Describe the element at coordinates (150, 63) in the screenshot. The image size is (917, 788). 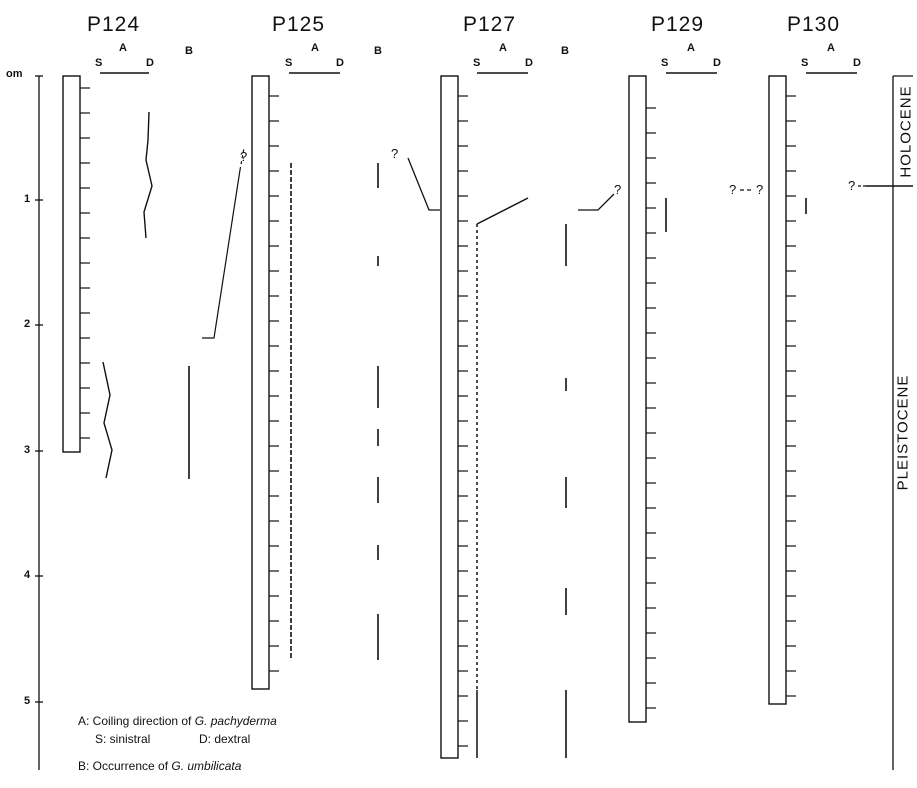
I see `p124-d-label: D` at that location.